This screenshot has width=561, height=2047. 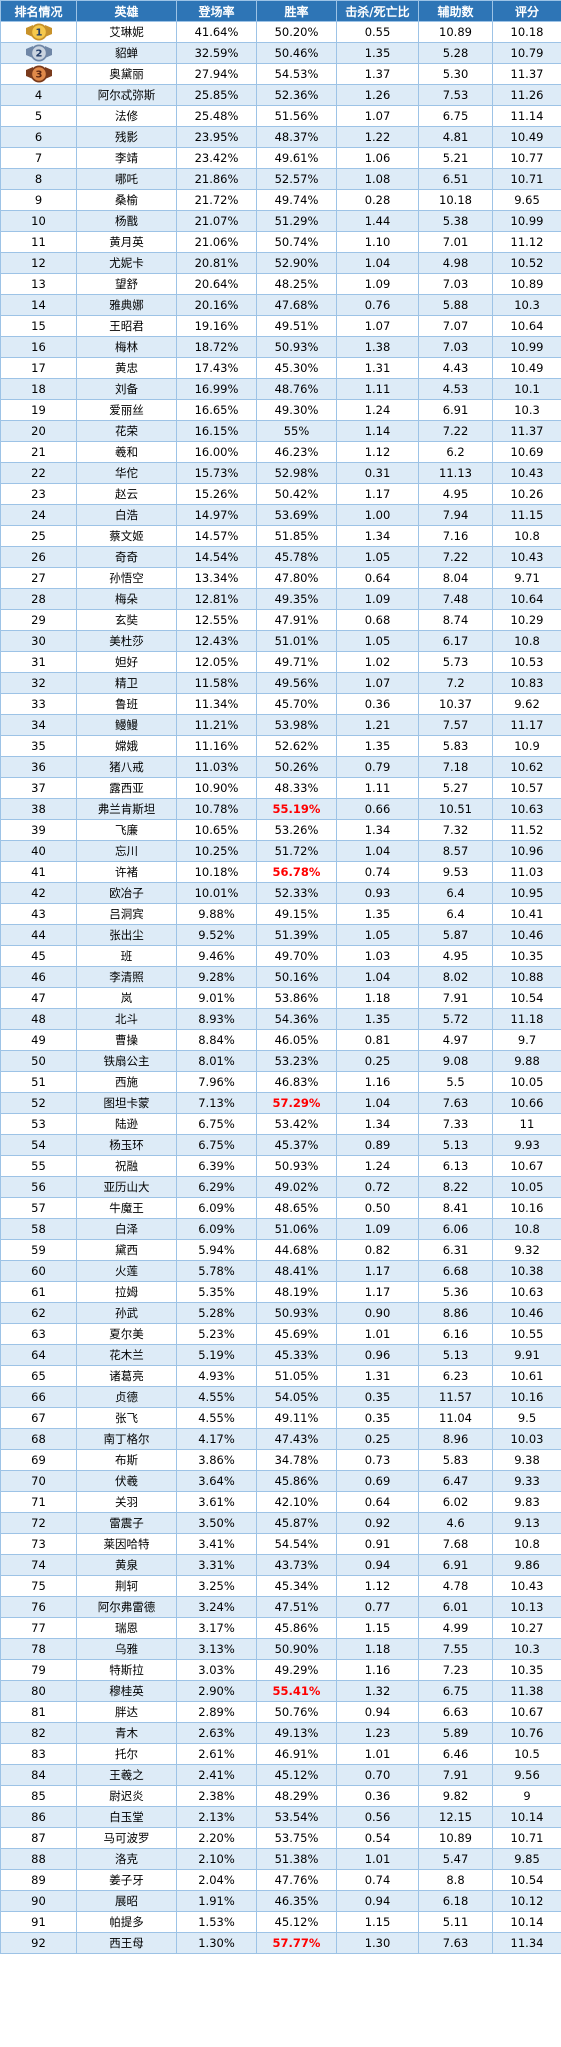 What do you see at coordinates (377, 641) in the screenshot?
I see `kd-ratio-cell: 1.05` at bounding box center [377, 641].